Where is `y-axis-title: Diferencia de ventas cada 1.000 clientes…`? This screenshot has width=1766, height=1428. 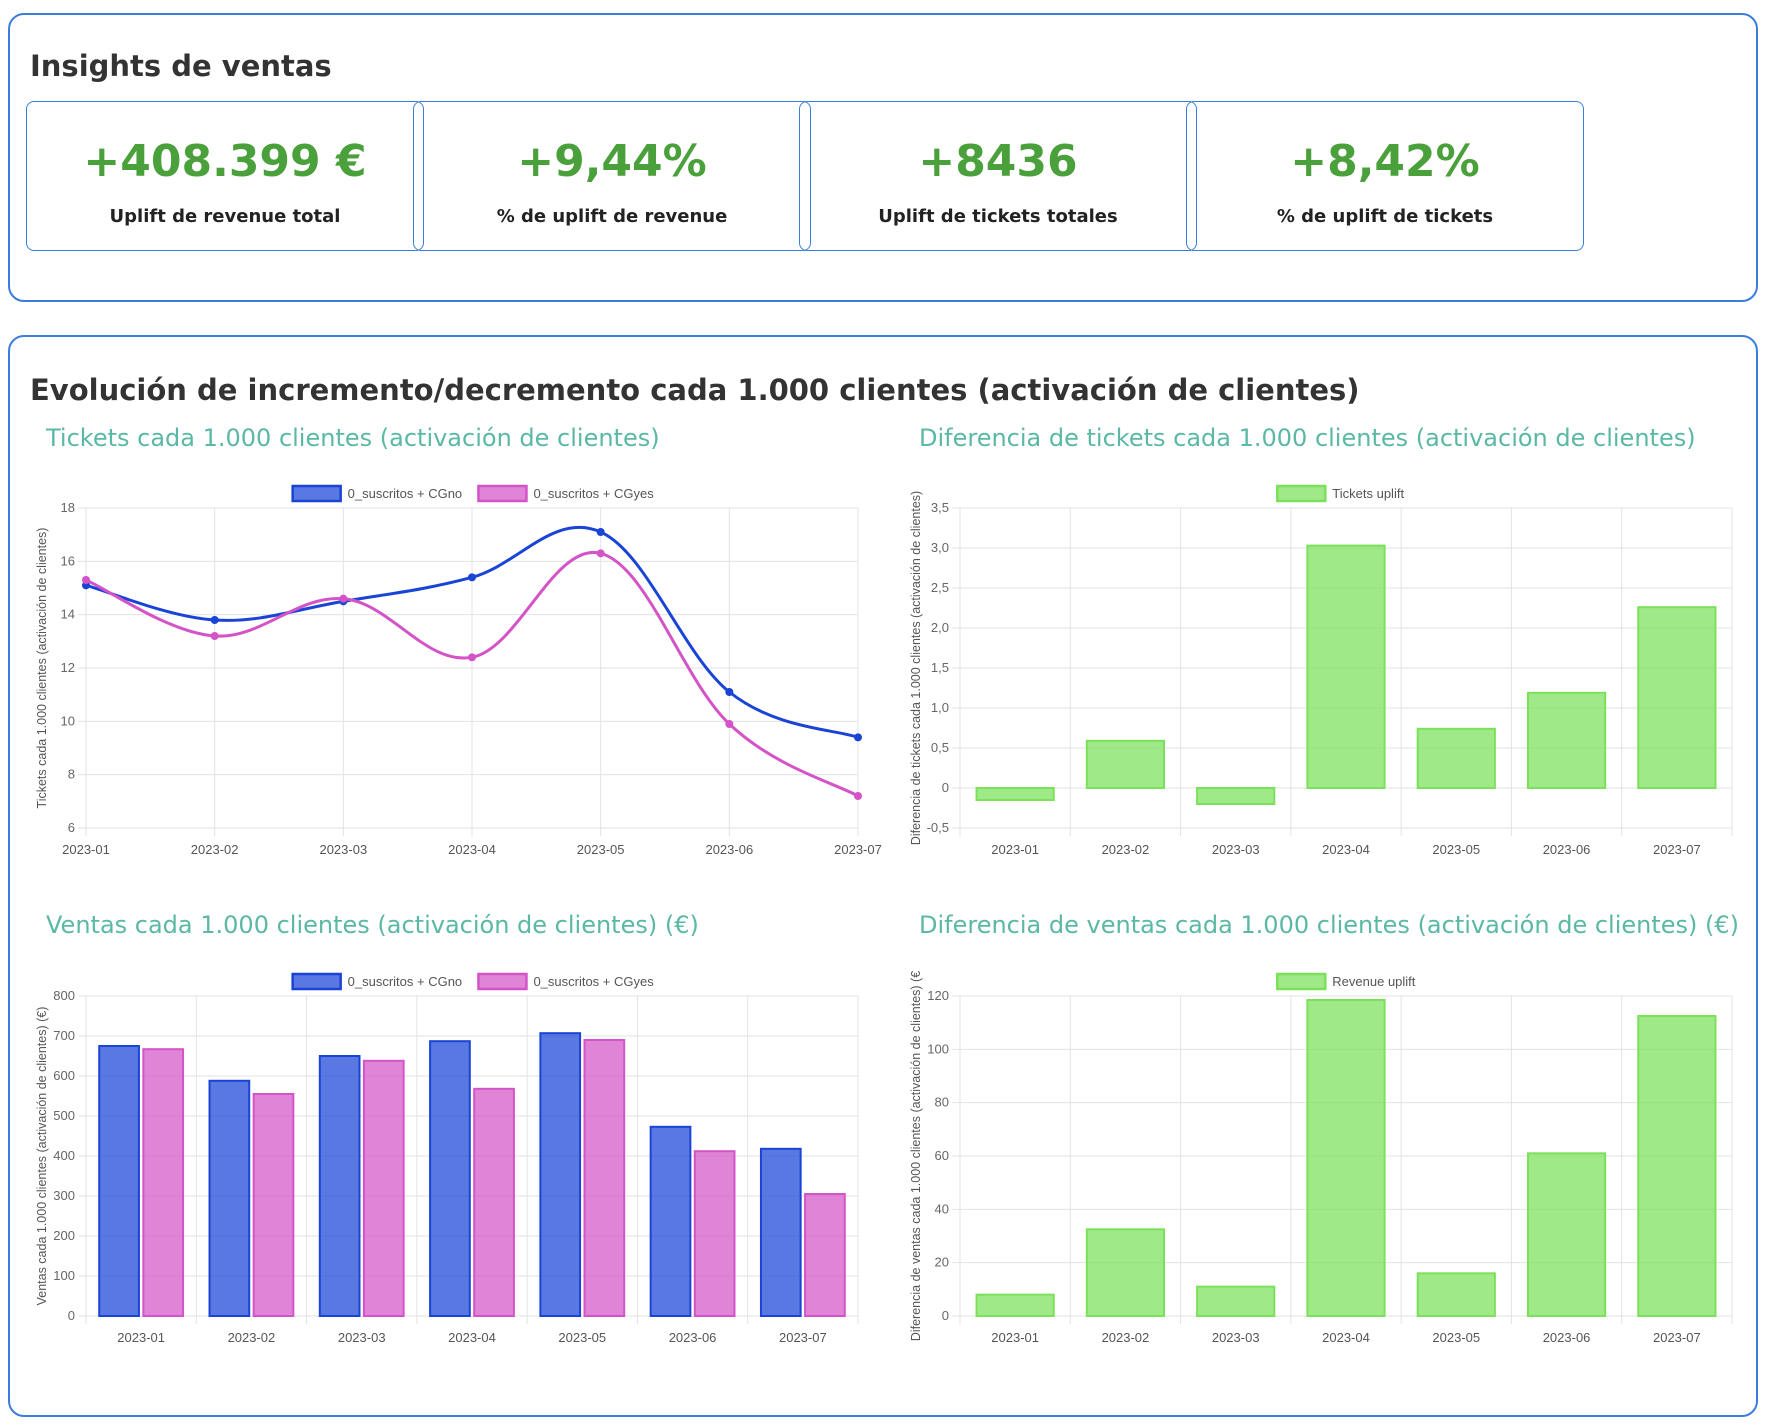 y-axis-title: Diferencia de ventas cada 1.000 clientes… is located at coordinates (916, 1156).